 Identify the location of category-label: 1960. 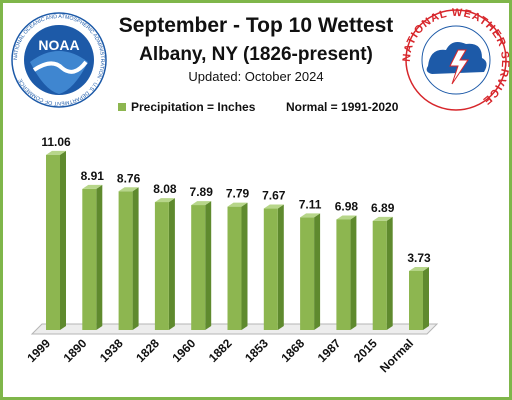
(184, 350).